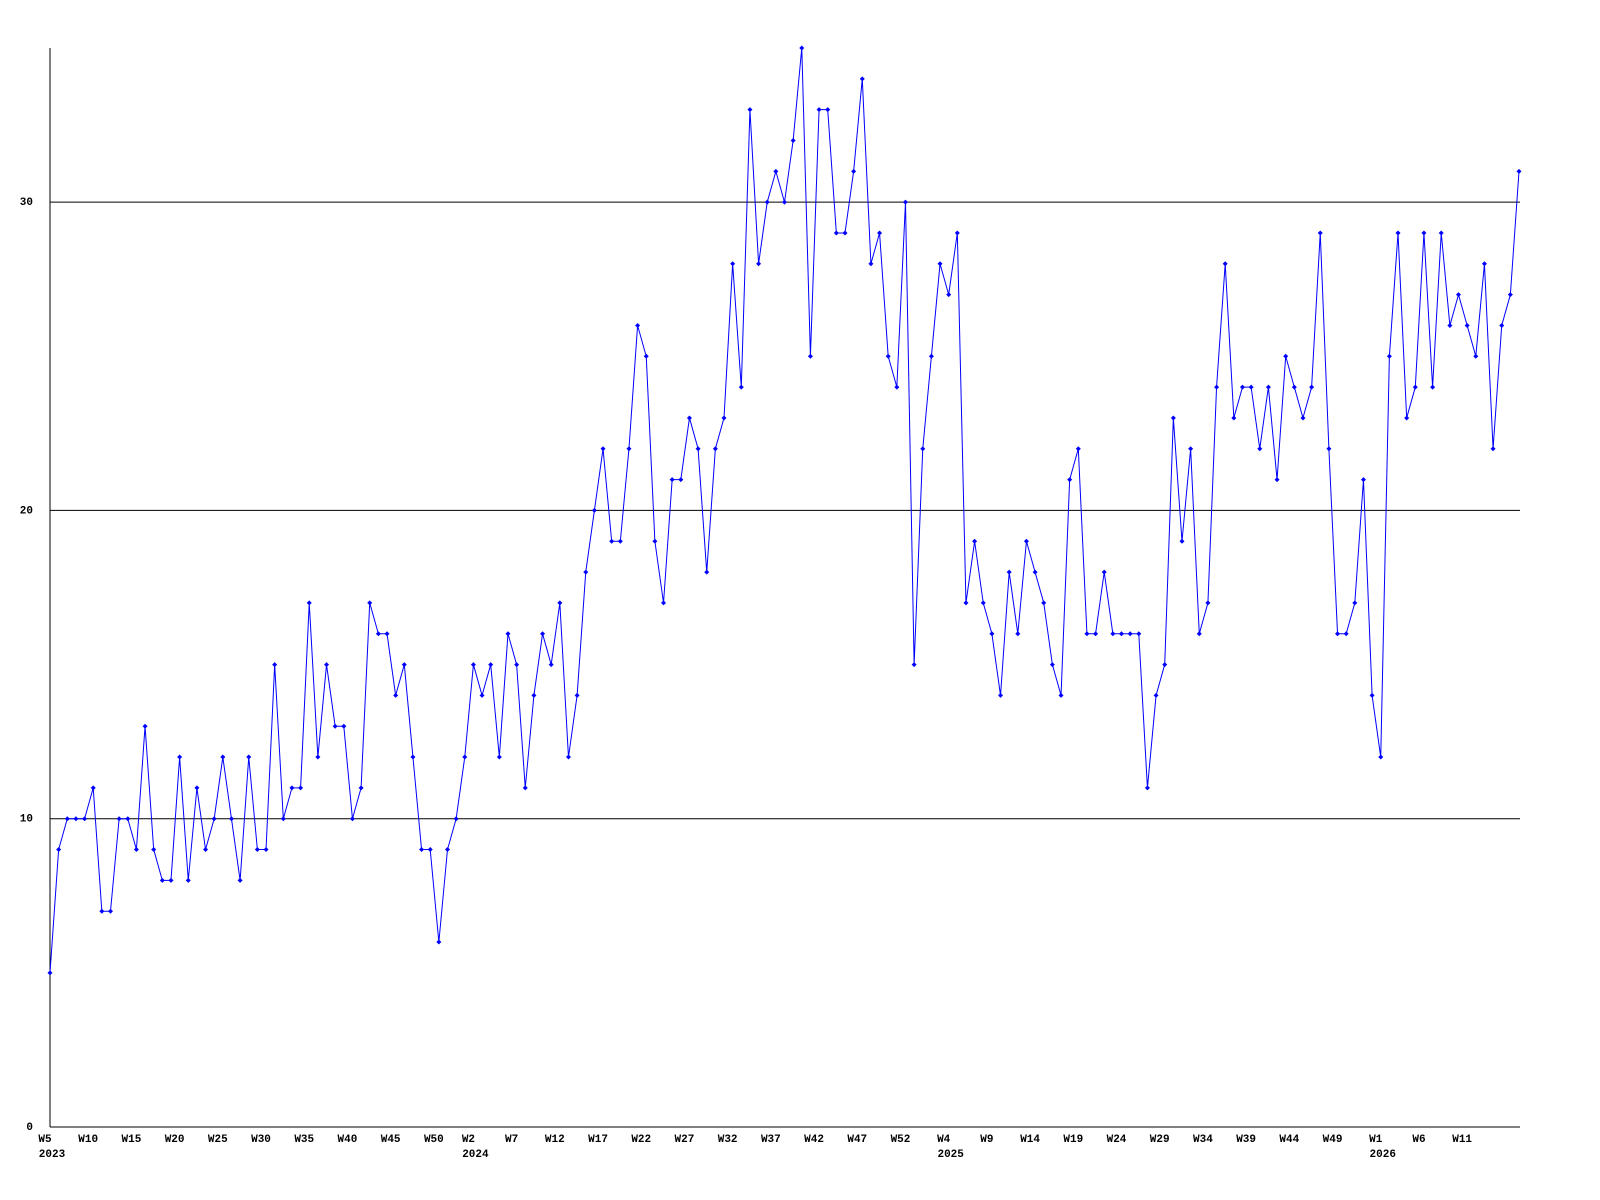  Describe the element at coordinates (26, 820) in the screenshot. I see `y-tick-label: 10` at that location.